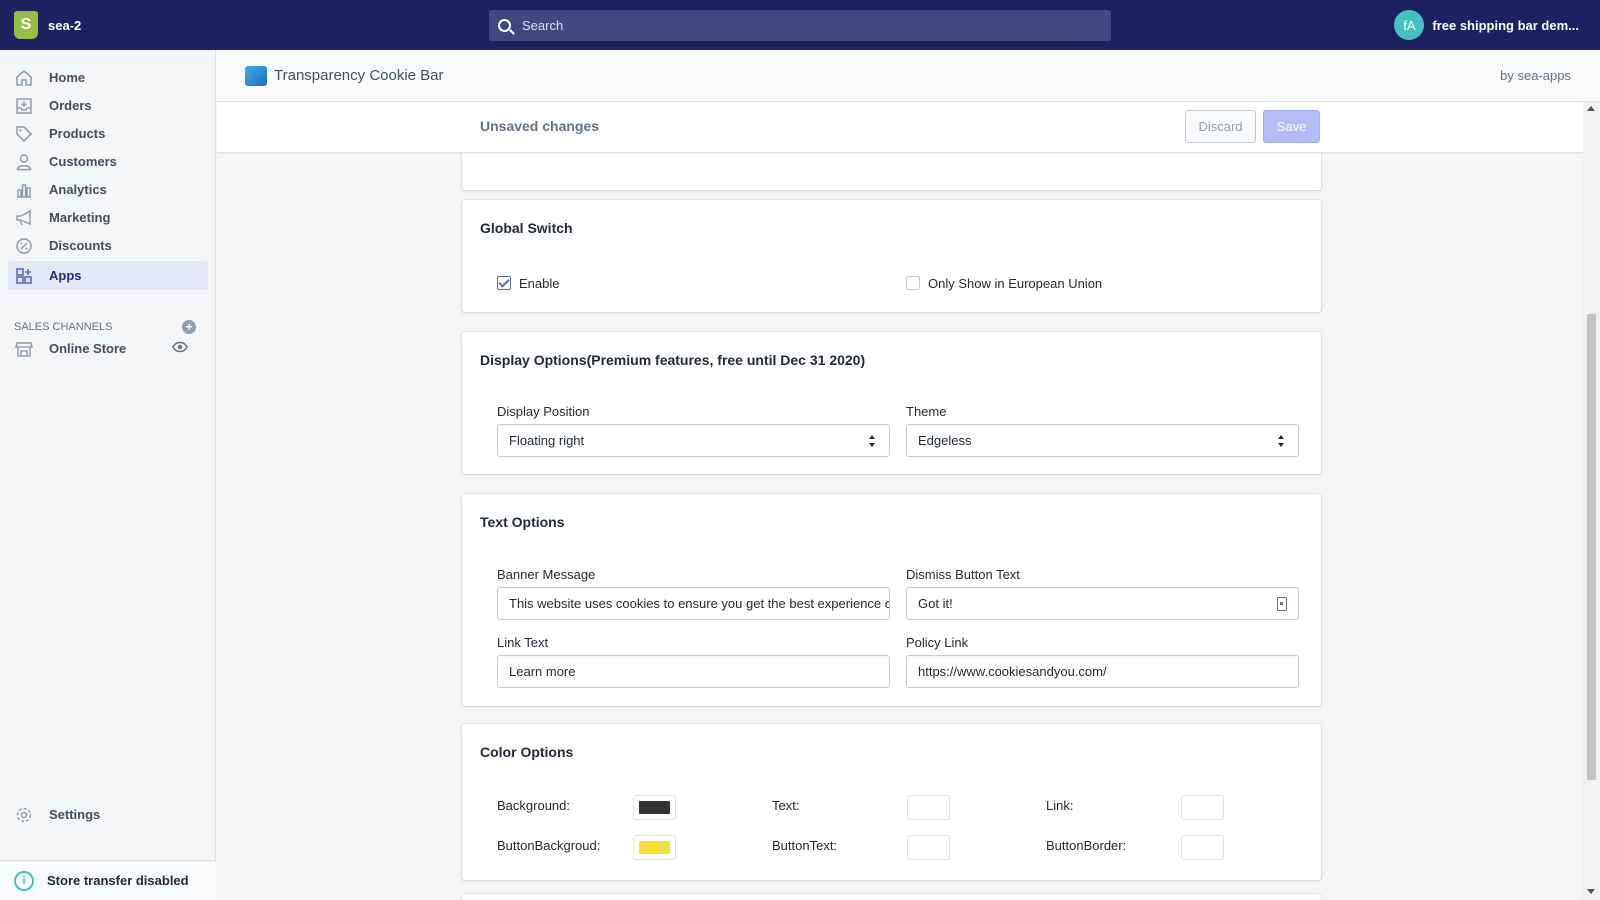  Describe the element at coordinates (539, 283) in the screenshot. I see `enable-label: Enable` at that location.